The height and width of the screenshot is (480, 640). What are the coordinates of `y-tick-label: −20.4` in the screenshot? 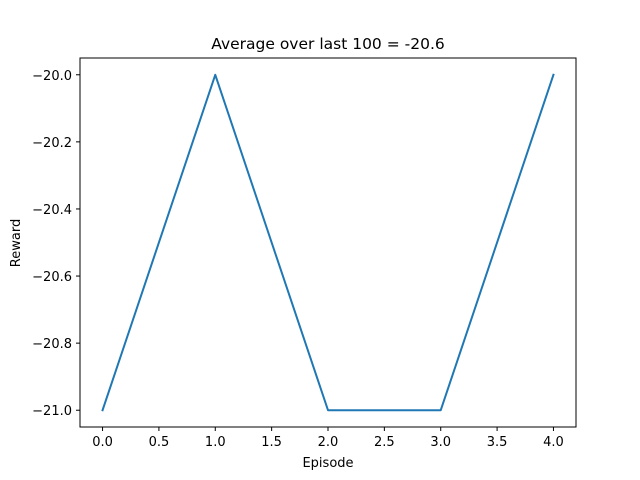 It's located at (52, 210).